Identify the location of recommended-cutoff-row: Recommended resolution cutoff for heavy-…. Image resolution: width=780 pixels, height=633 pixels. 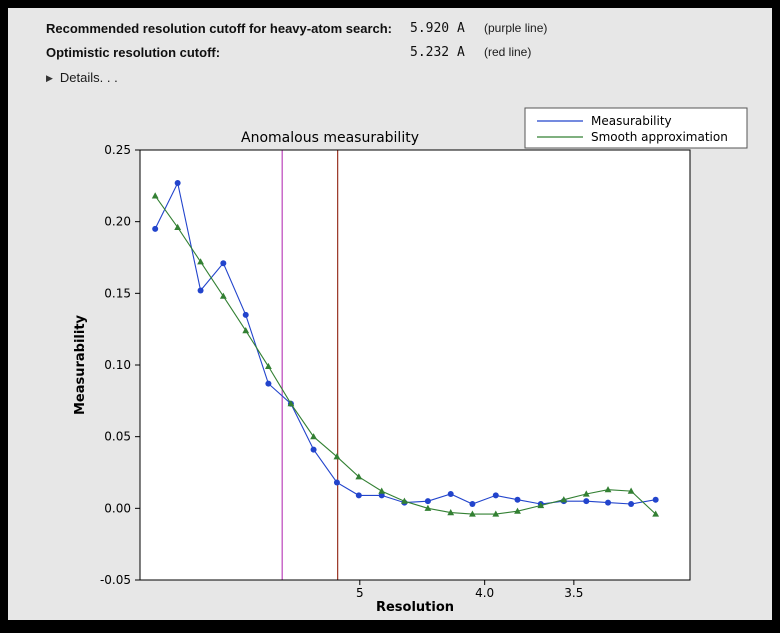
(390, 31).